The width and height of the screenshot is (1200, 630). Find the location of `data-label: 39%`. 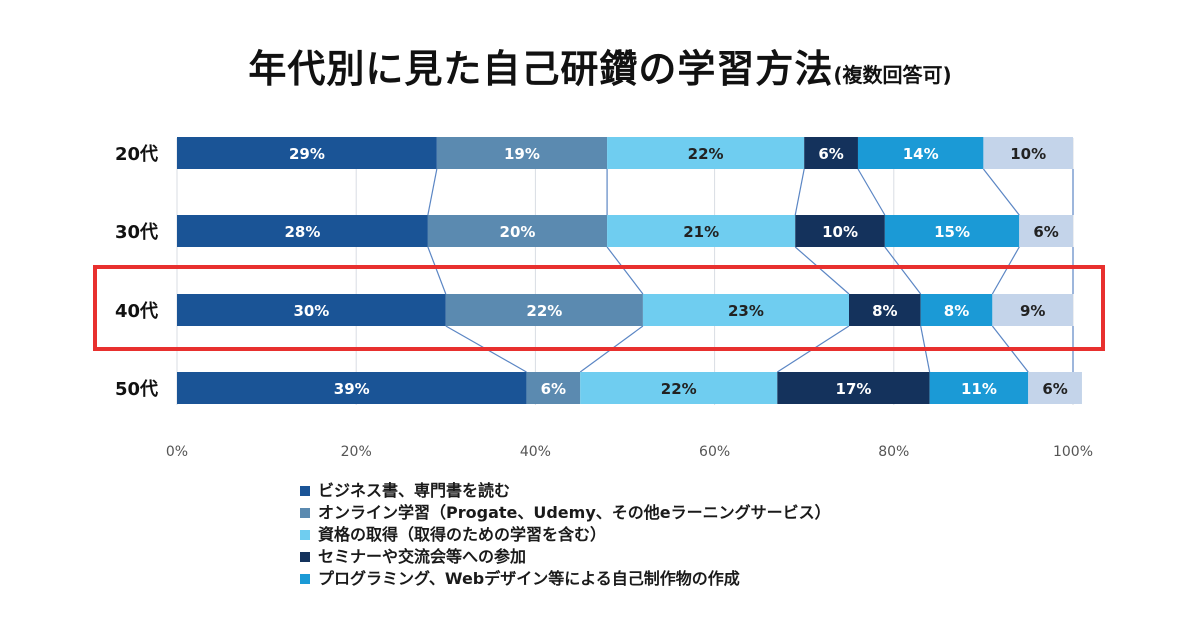

data-label: 39% is located at coordinates (352, 389).